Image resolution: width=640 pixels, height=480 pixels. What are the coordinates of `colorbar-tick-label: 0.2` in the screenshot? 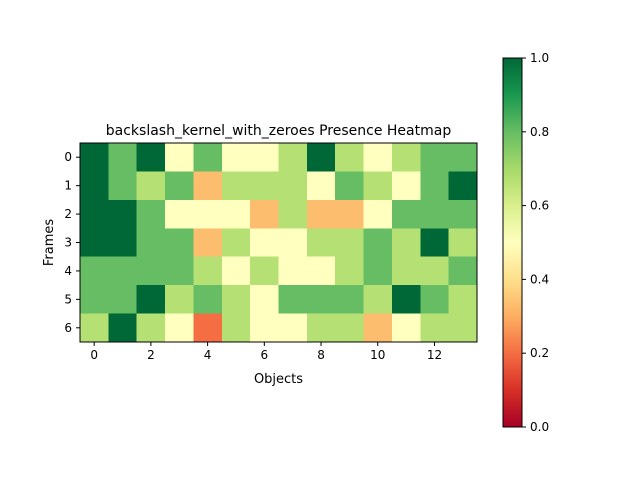 It's located at (539, 353).